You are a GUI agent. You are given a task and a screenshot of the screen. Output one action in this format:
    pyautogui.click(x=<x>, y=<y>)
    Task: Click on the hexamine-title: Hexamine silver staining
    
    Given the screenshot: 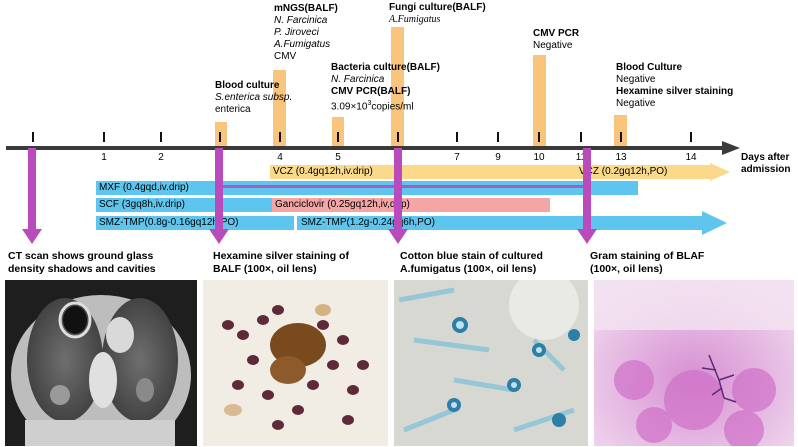 What is the action you would take?
    pyautogui.click(x=675, y=91)
    